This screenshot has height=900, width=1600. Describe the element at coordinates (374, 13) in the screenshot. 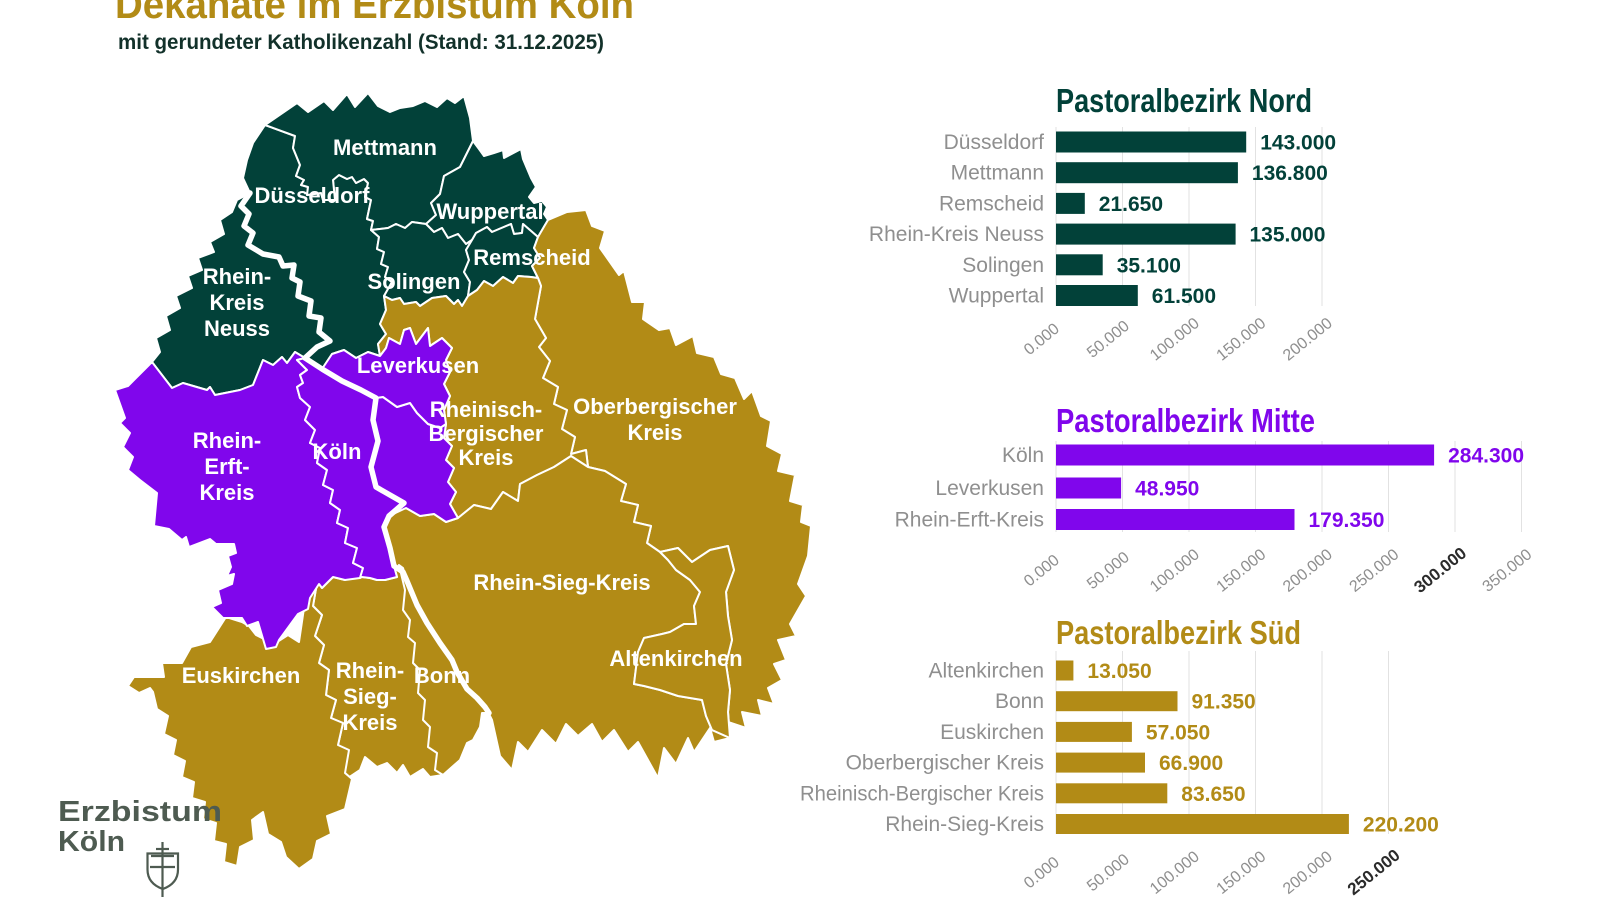

I see `svg-text: Dekanate im Erzbistum Köln` at that location.